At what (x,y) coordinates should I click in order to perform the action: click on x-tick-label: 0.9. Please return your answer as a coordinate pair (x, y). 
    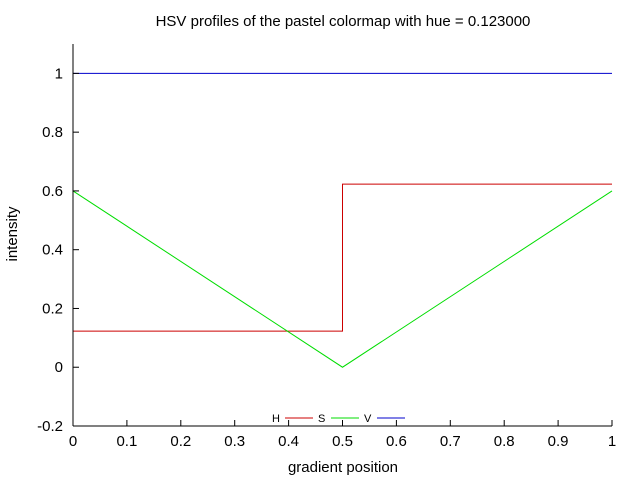
    Looking at the image, I should click on (558, 441).